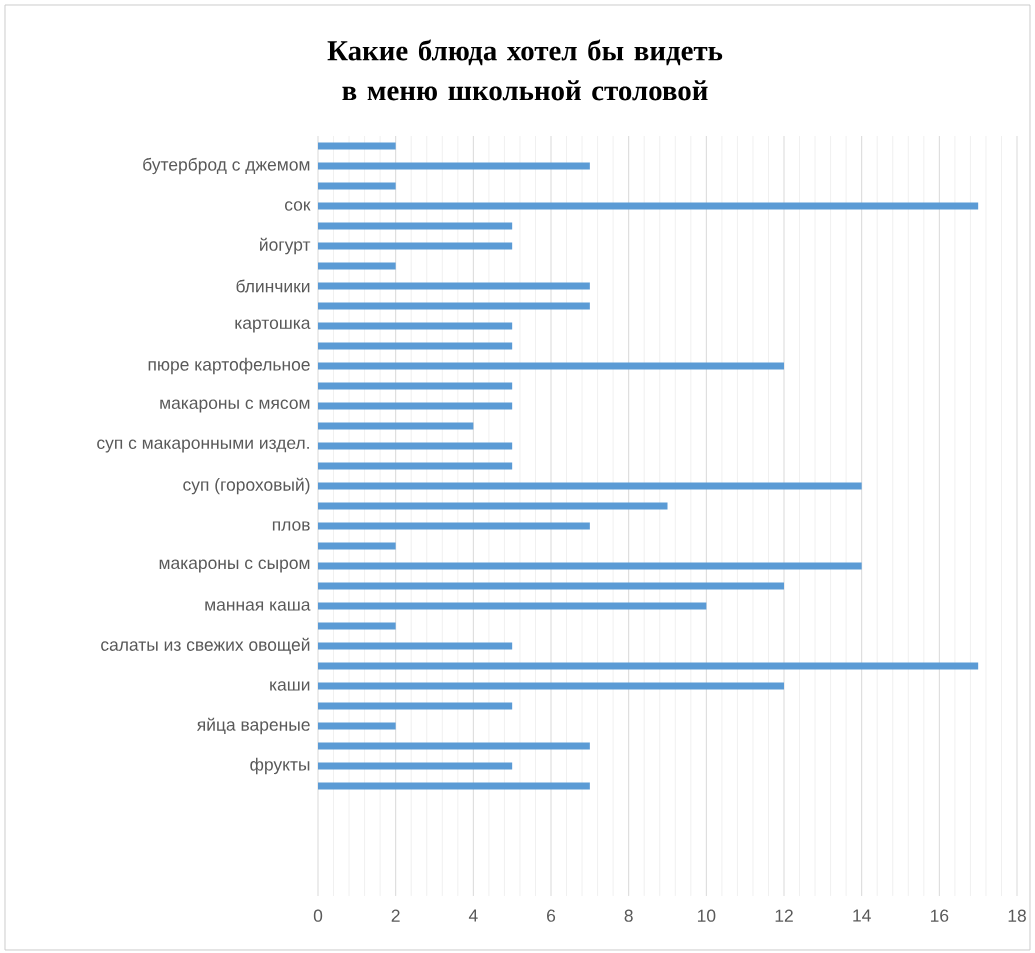  Describe the element at coordinates (235, 406) in the screenshot. I see `y-tick-label: макароны с мясом` at that location.